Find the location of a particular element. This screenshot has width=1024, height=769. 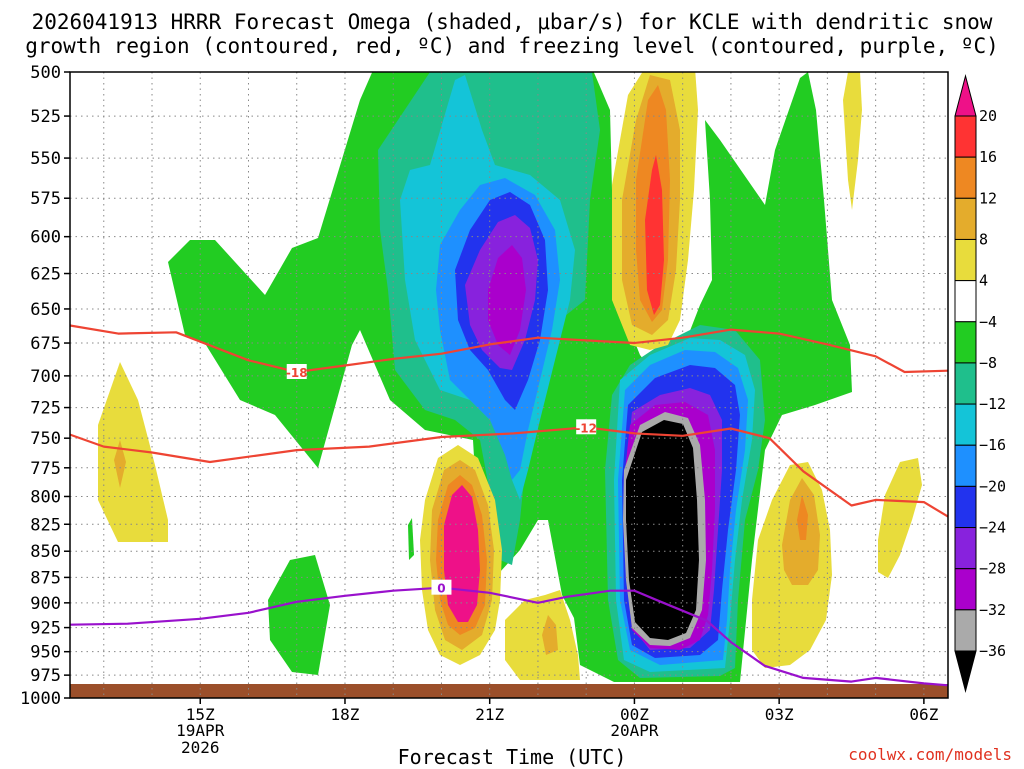

x-tick-label: 21Z is located at coordinates (489, 714).